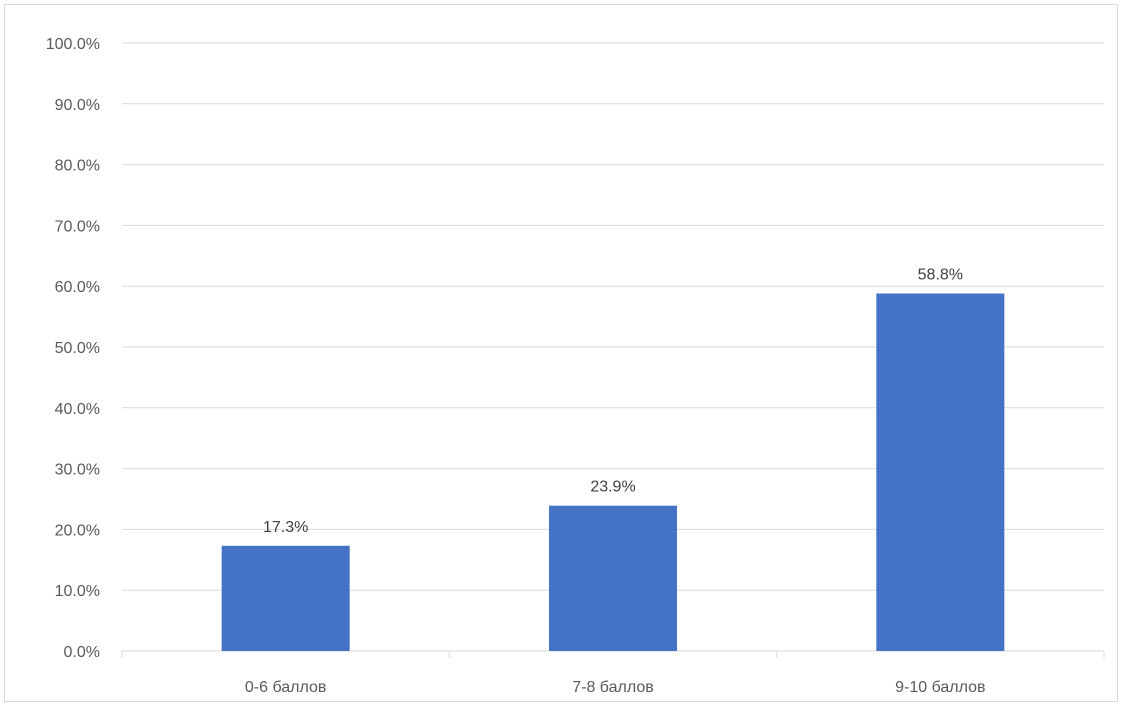  Describe the element at coordinates (77, 226) in the screenshot. I see `y-tick-label: 70.0%` at that location.